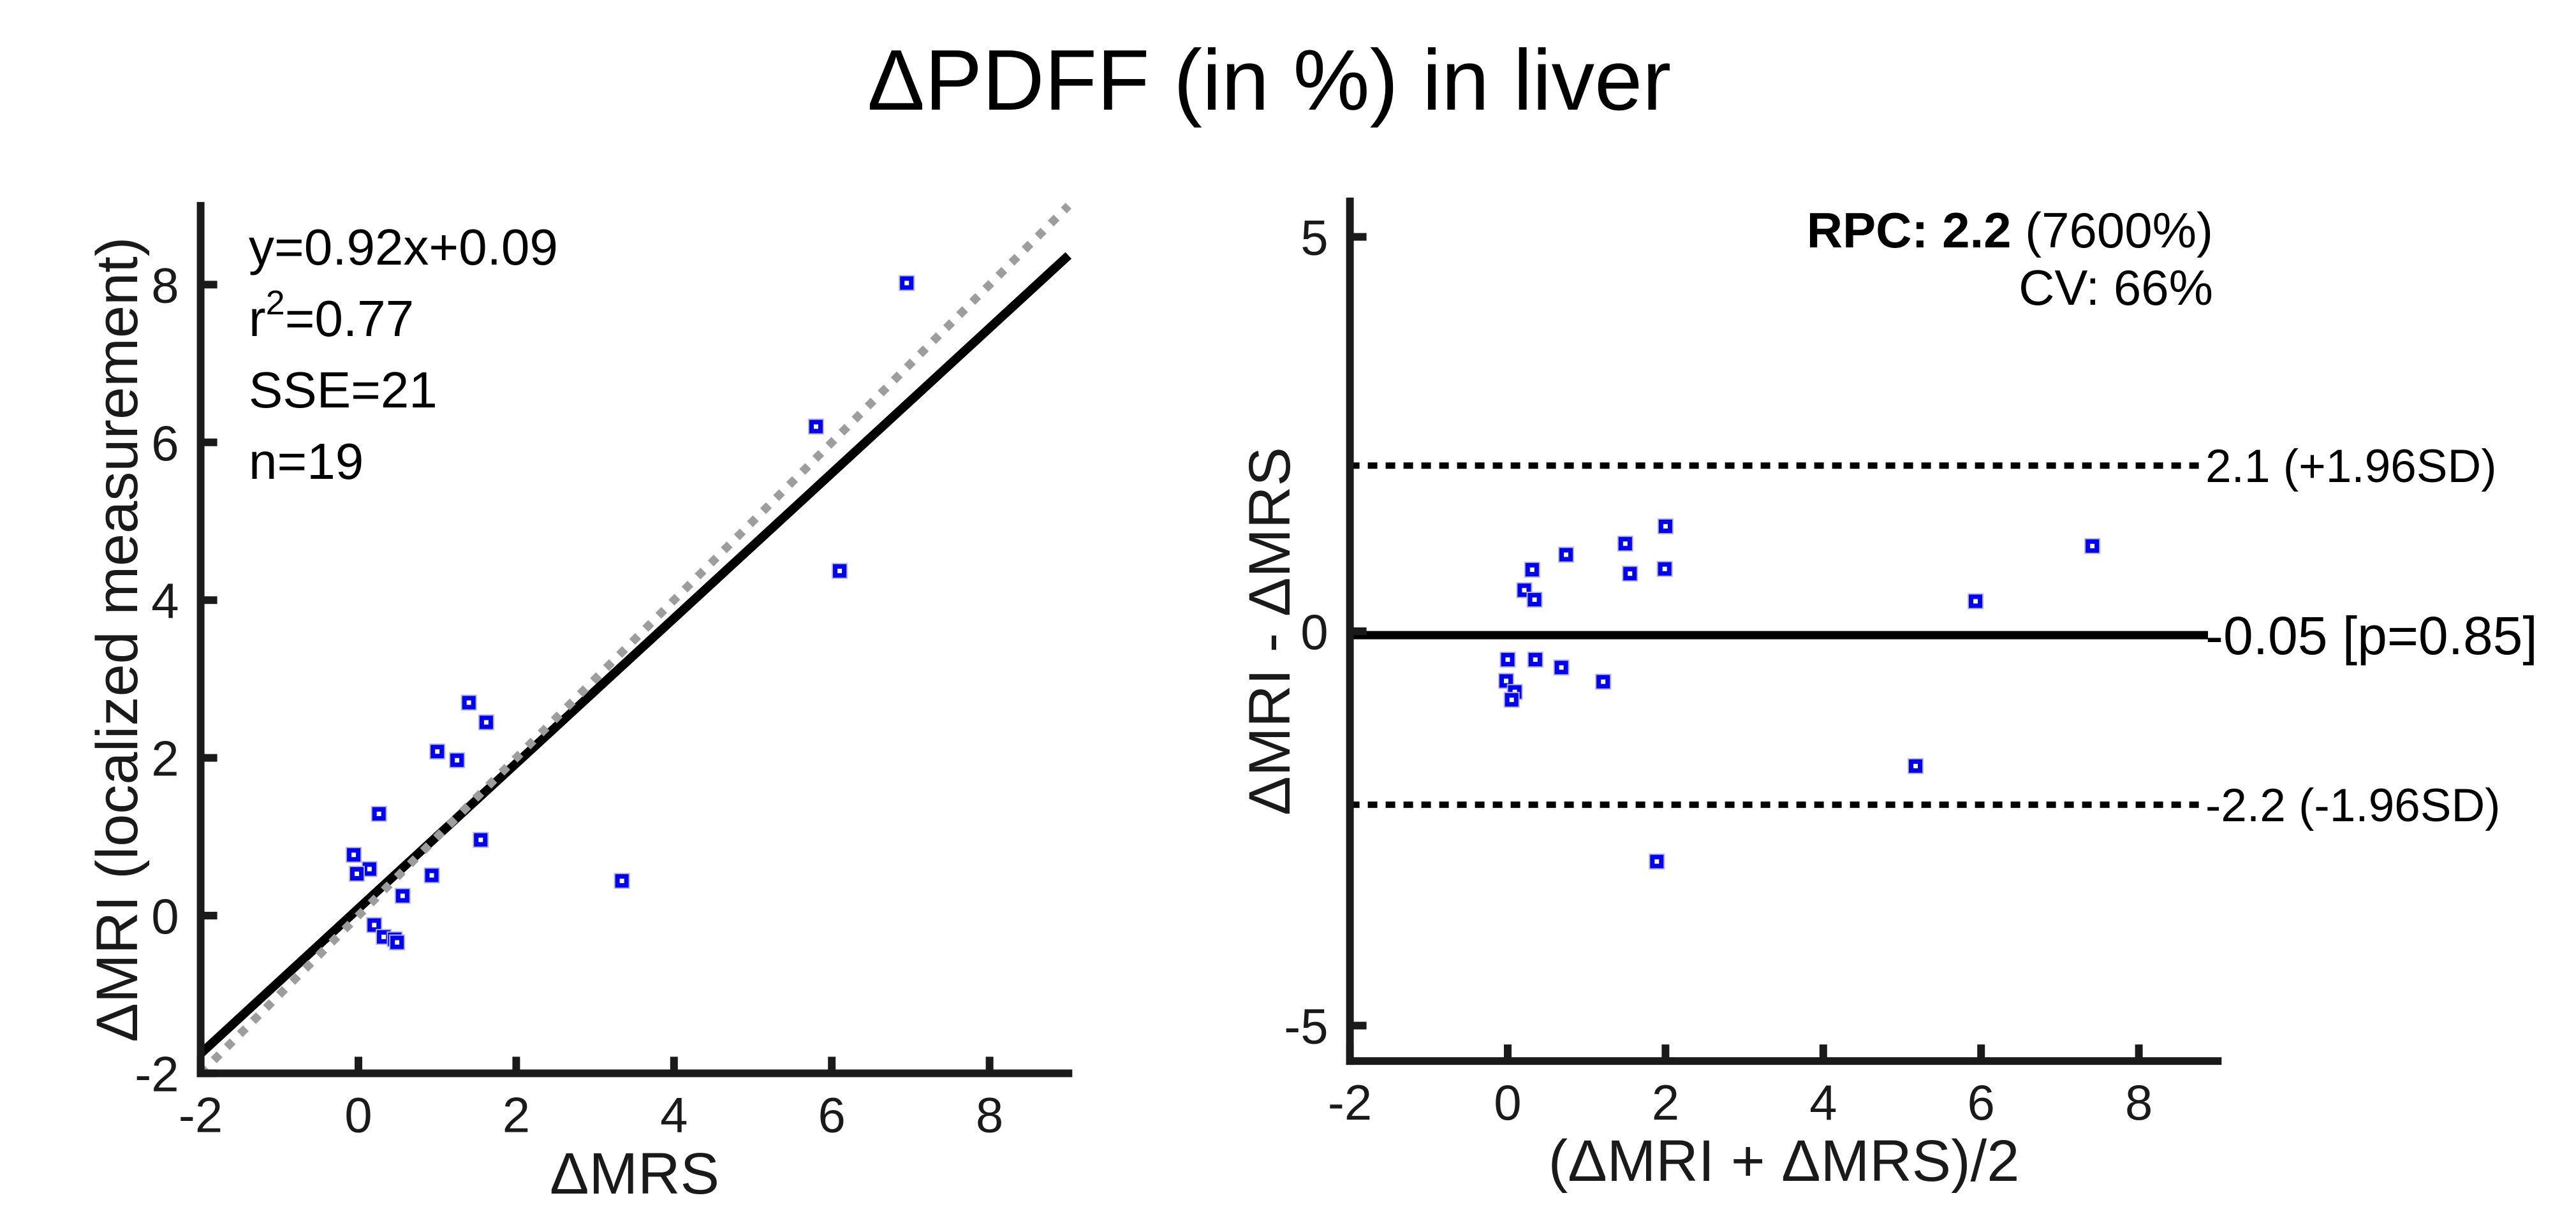 The height and width of the screenshot is (1214, 2576). I want to click on loa-line-label: 2.1 (+1.96SD), so click(2351, 466).